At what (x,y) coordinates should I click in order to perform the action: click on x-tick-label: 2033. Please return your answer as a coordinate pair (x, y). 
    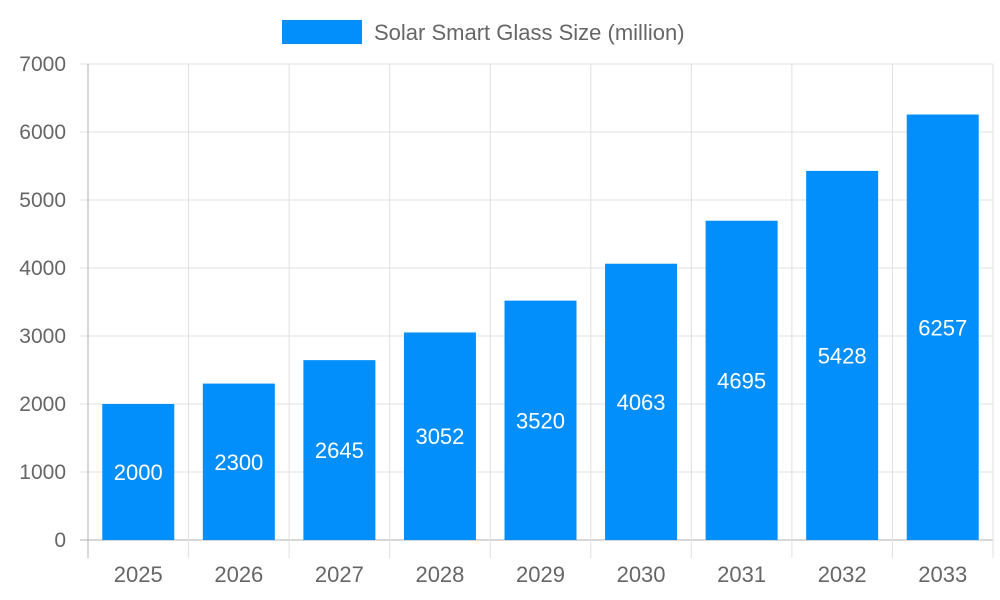
    Looking at the image, I should click on (942, 574).